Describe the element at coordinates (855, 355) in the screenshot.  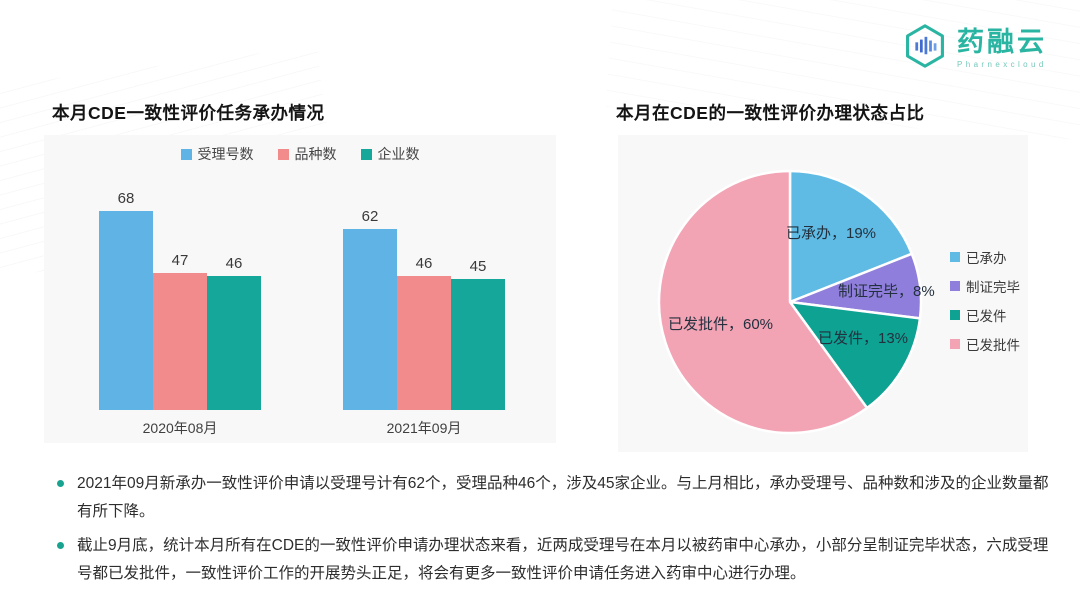
I see `pie-slice-已发件` at that location.